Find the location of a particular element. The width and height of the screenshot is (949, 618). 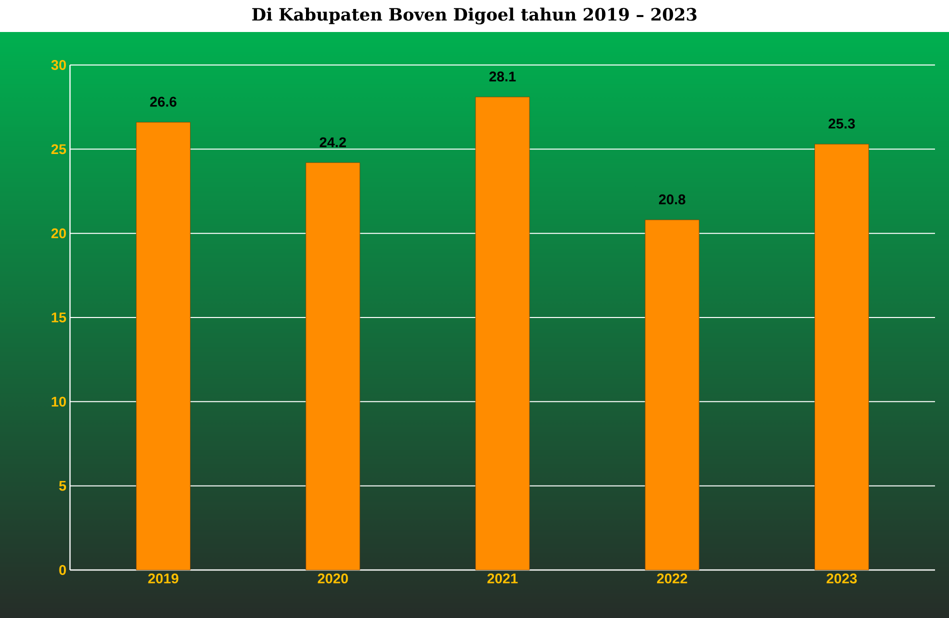

y-tick-label: 15 is located at coordinates (59, 317).